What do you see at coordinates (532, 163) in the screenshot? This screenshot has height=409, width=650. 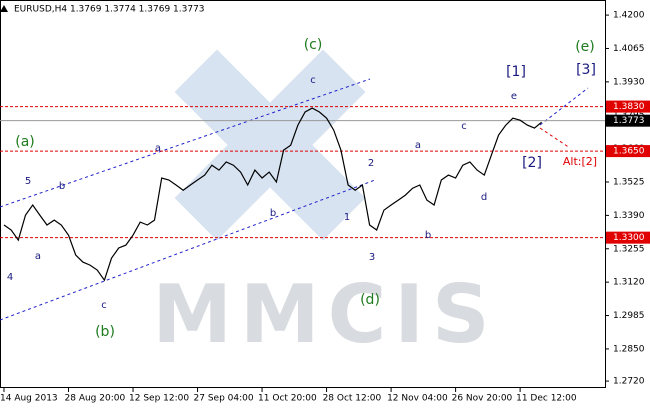 I see `wave-label: [2]` at bounding box center [532, 163].